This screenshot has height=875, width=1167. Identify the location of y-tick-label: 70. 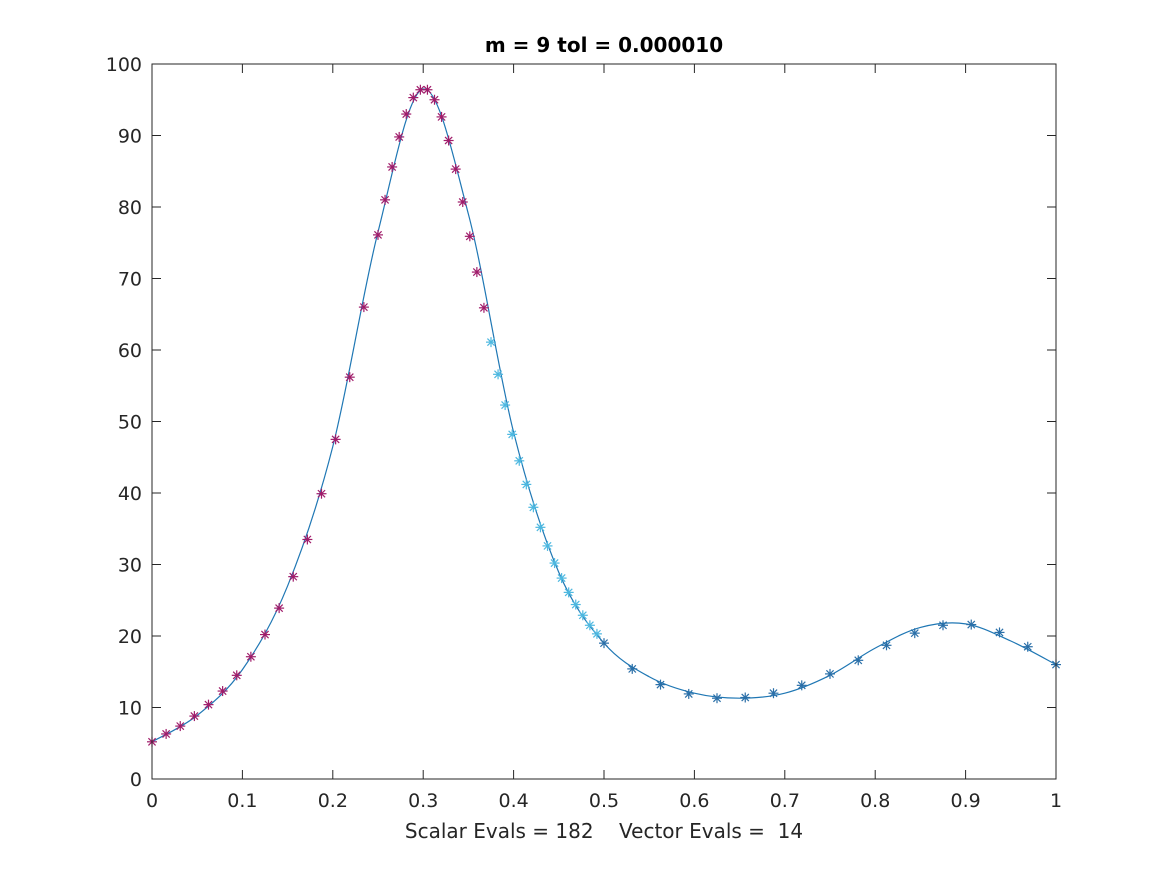
(130, 280).